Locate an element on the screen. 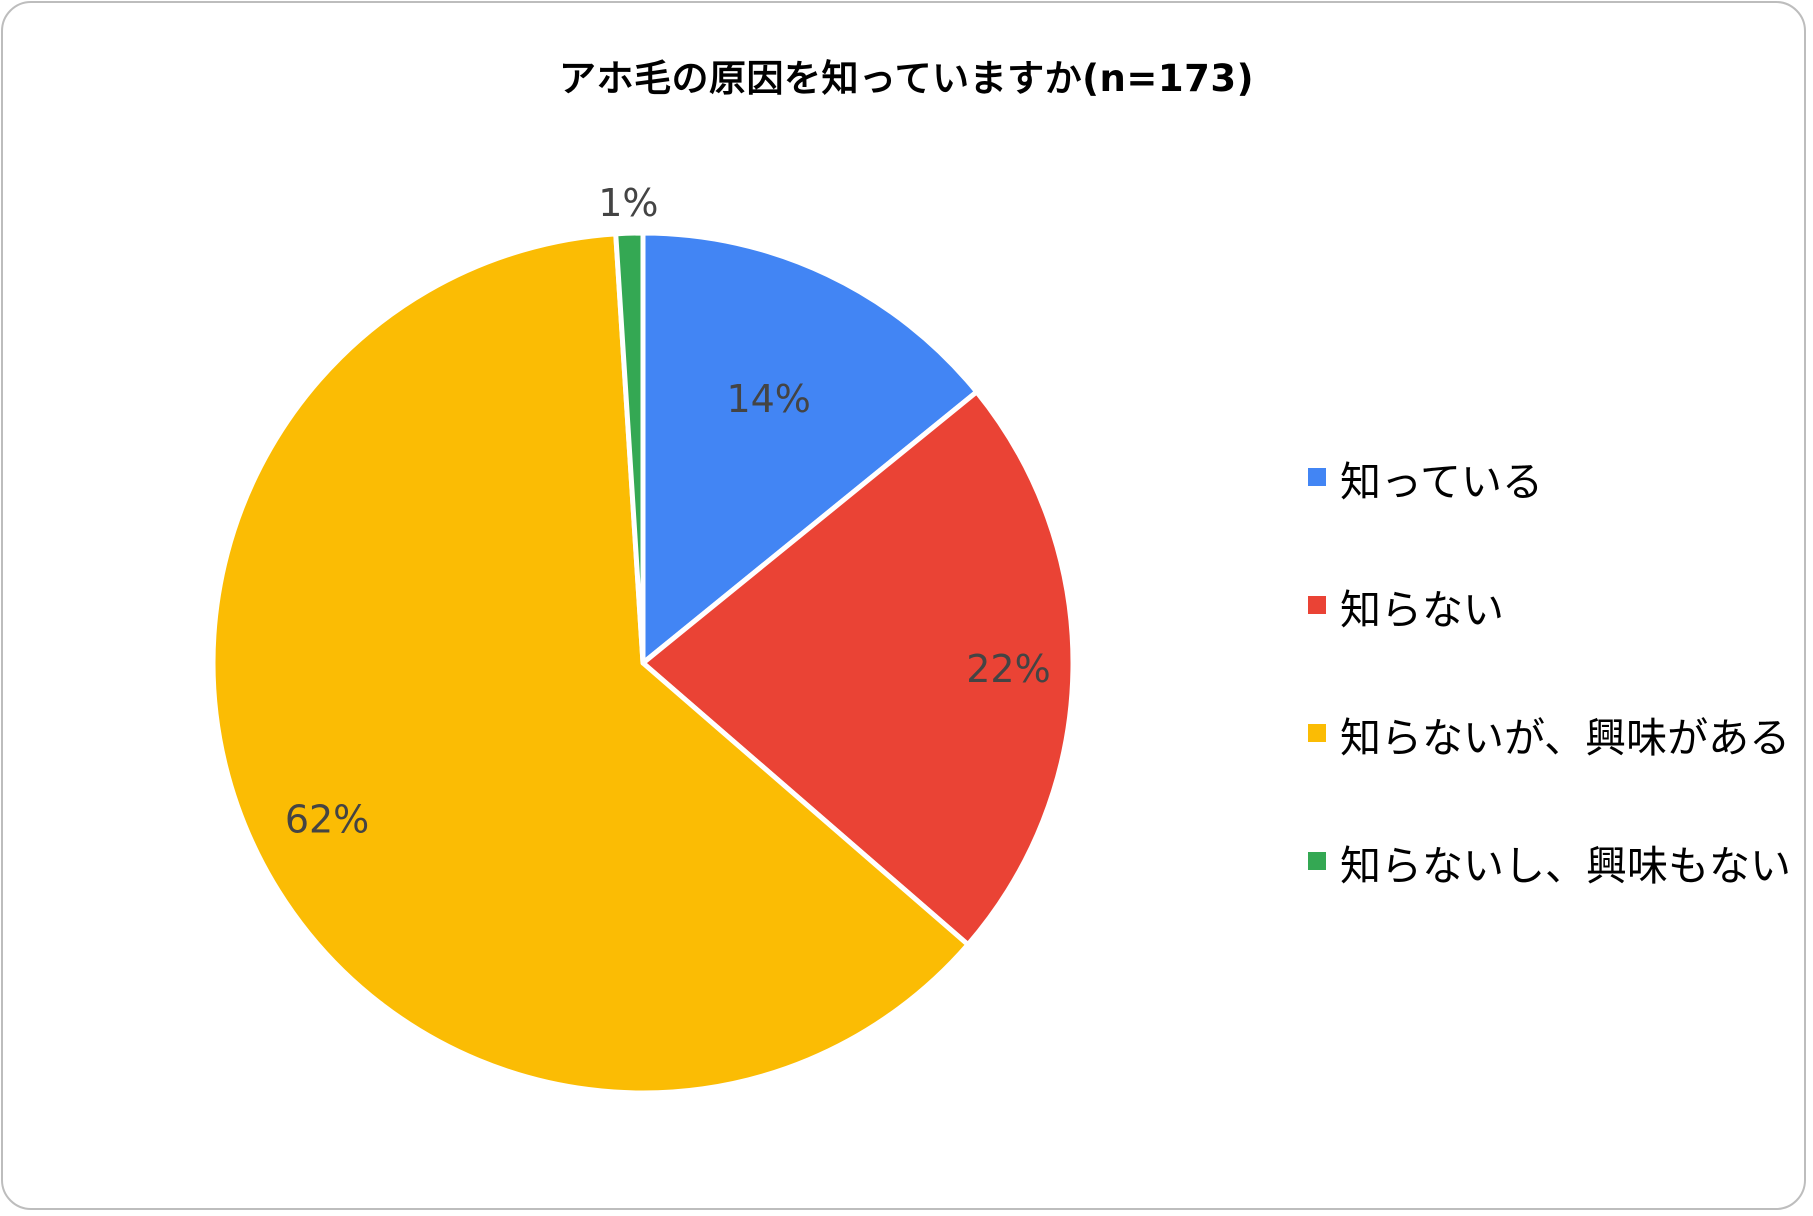 Image resolution: width=1813 pixels, height=1216 pixels. data-label: 62% is located at coordinates (327, 820).